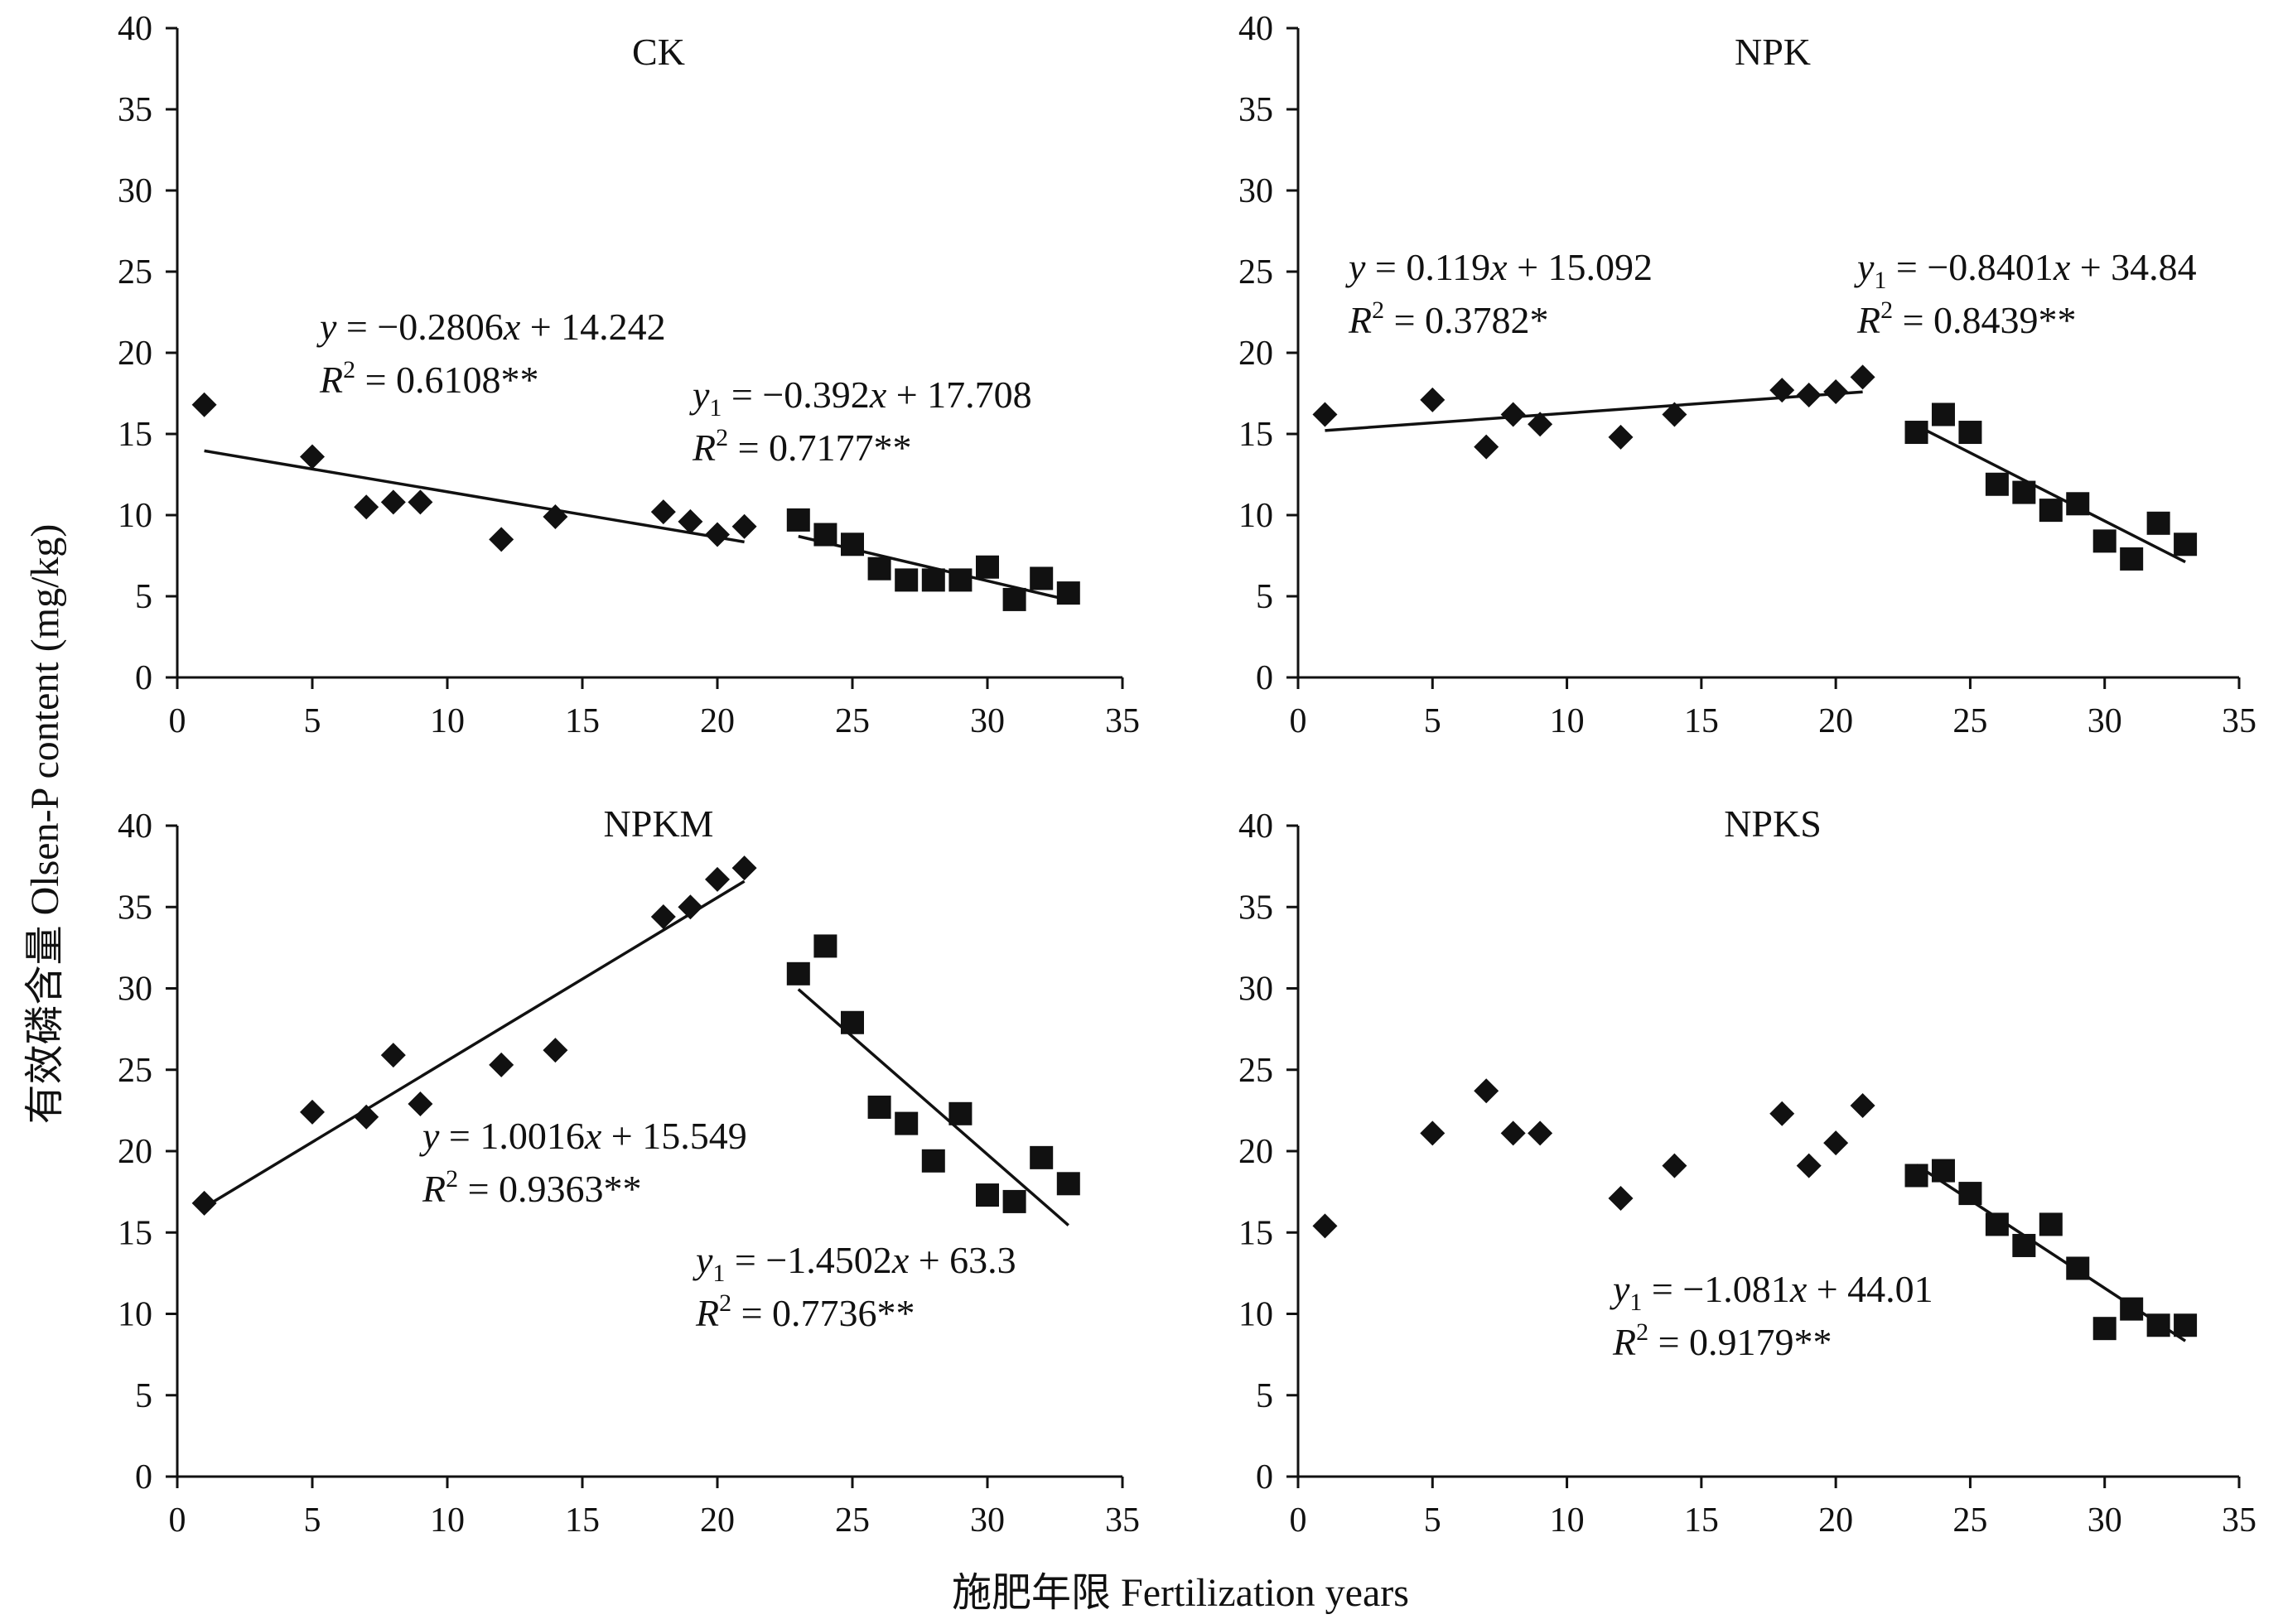  What do you see at coordinates (1255, 1071) in the screenshot?
I see `y-tick-label: 25` at bounding box center [1255, 1071].